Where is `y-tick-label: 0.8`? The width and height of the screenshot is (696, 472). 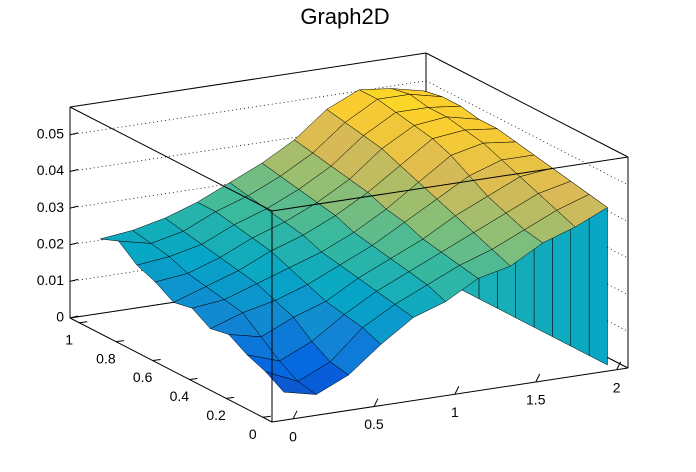 y-tick-label: 0.8 is located at coordinates (106, 358).